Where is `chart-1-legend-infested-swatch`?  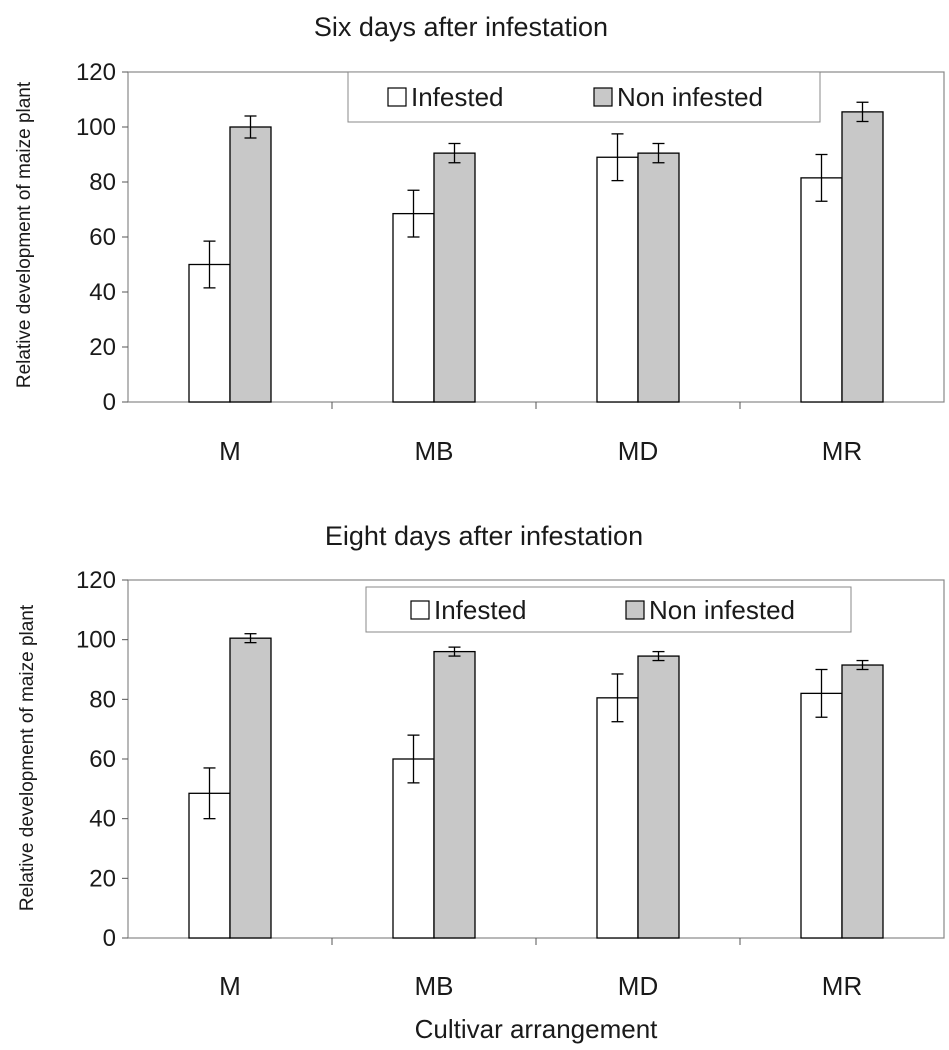 chart-1-legend-infested-swatch is located at coordinates (397, 97).